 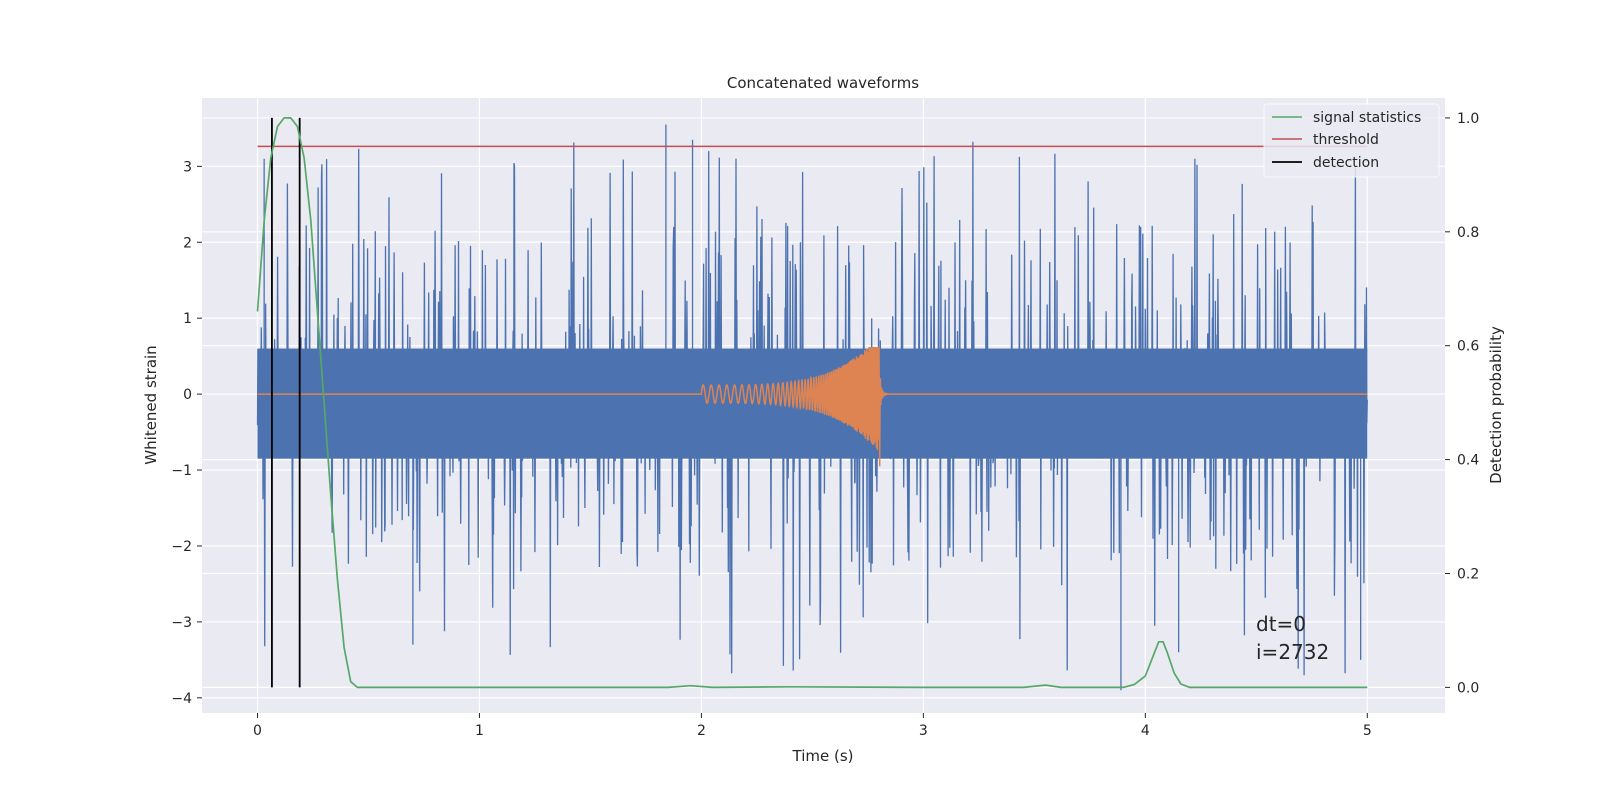 I want to click on legend-label-threshold: threshold, so click(x=1346, y=140).